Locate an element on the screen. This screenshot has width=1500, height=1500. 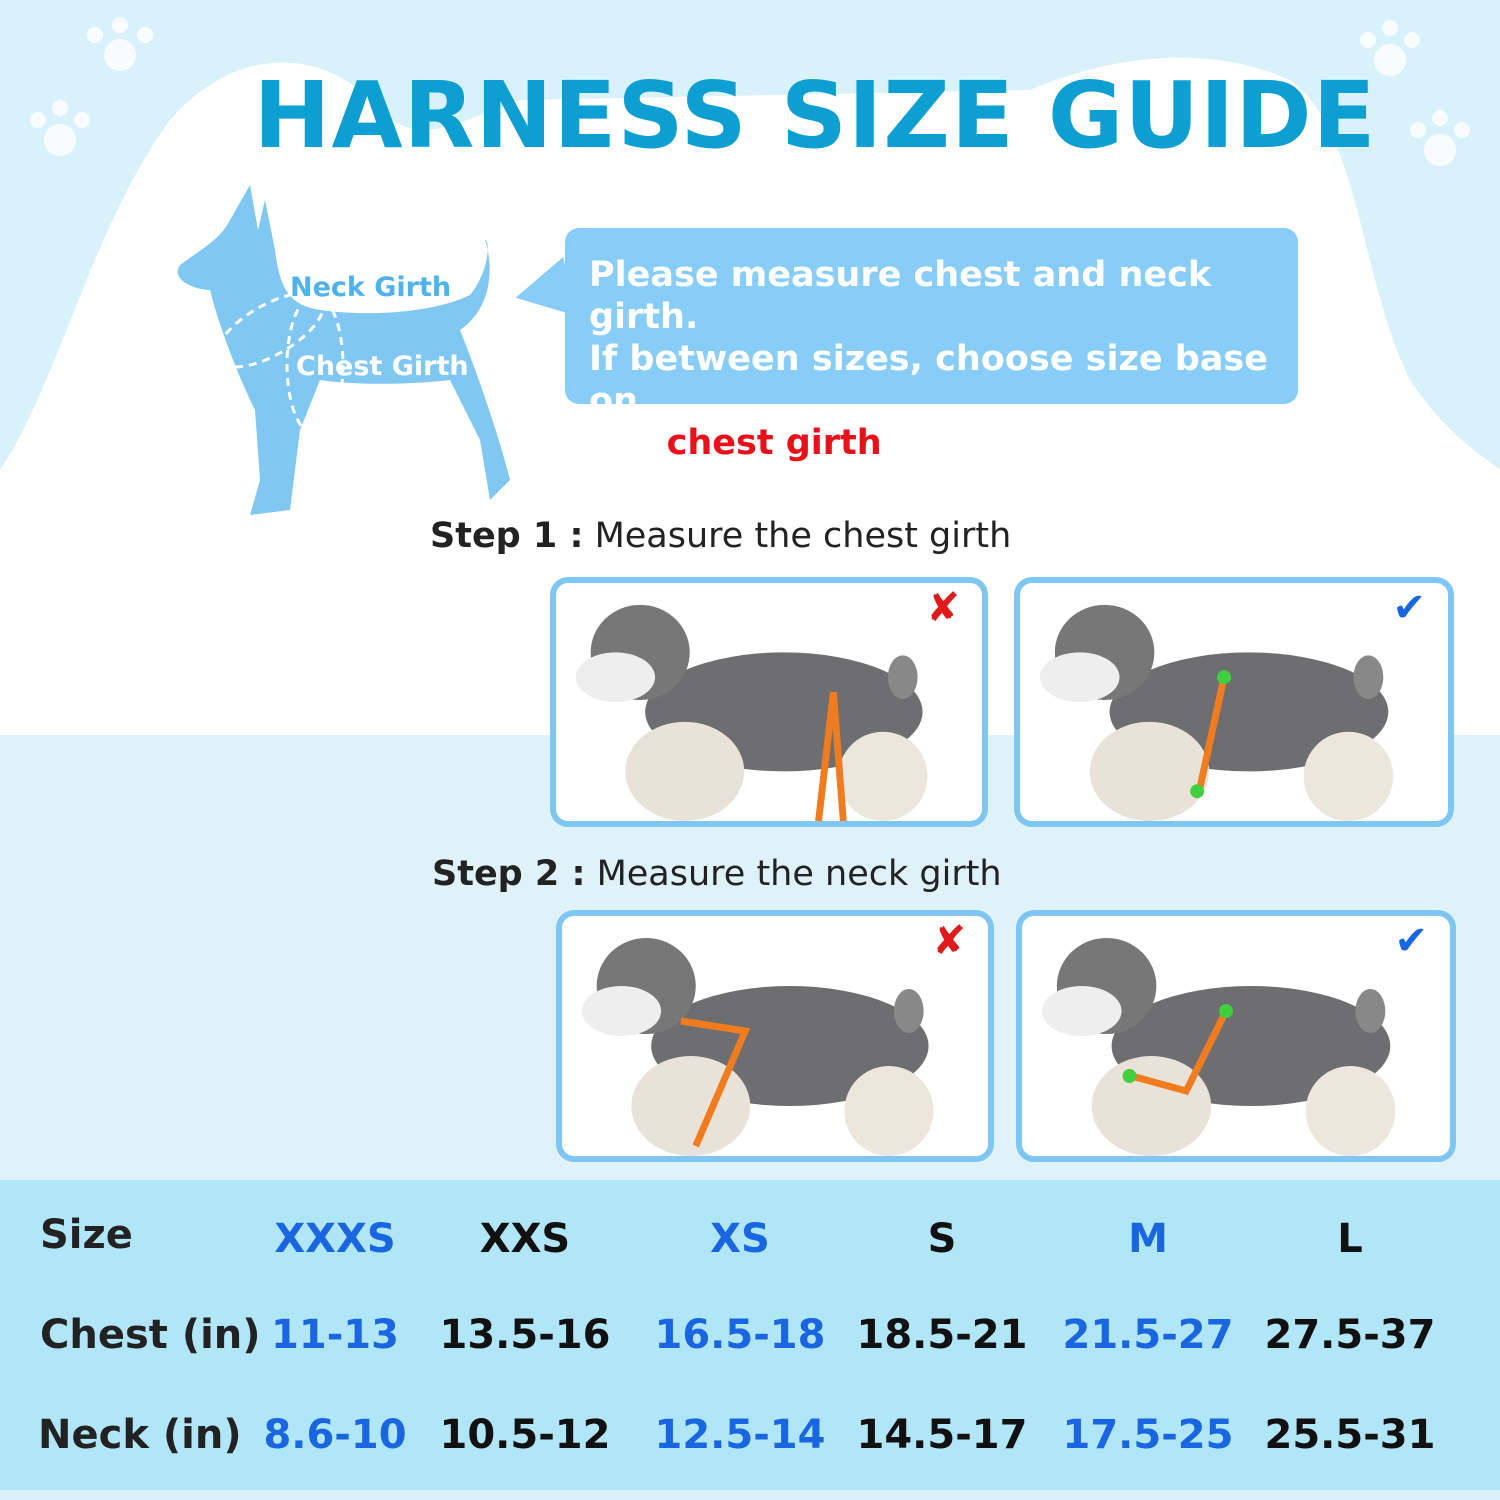
neck-cell: 12.5-14 is located at coordinates (740, 1435).